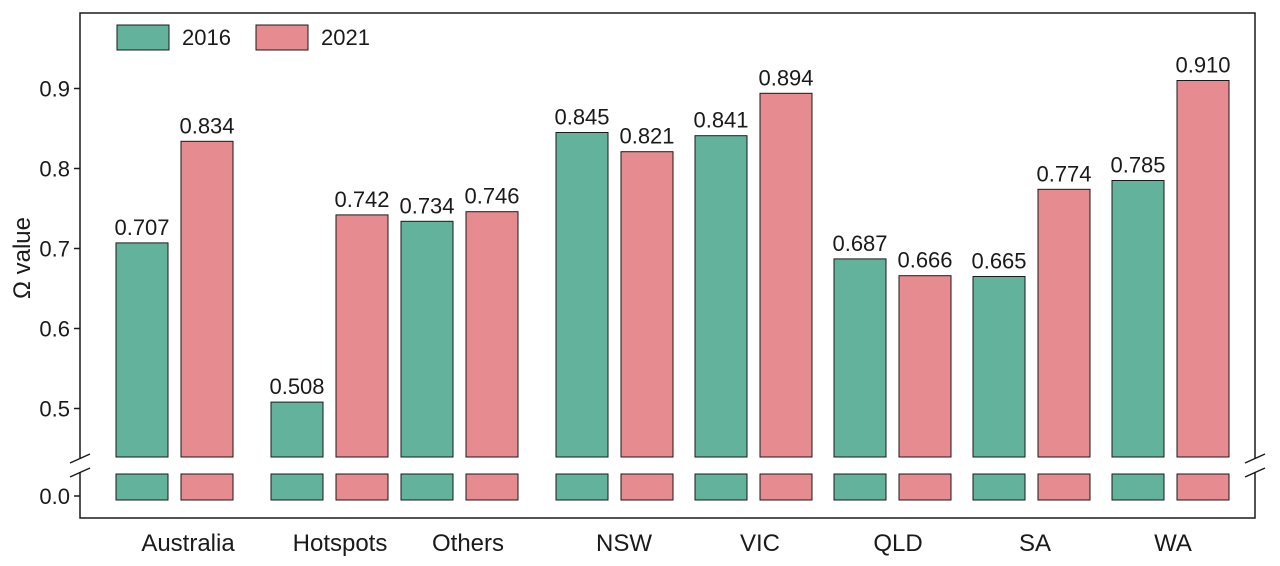  I want to click on value-label: 0.508, so click(296, 386).